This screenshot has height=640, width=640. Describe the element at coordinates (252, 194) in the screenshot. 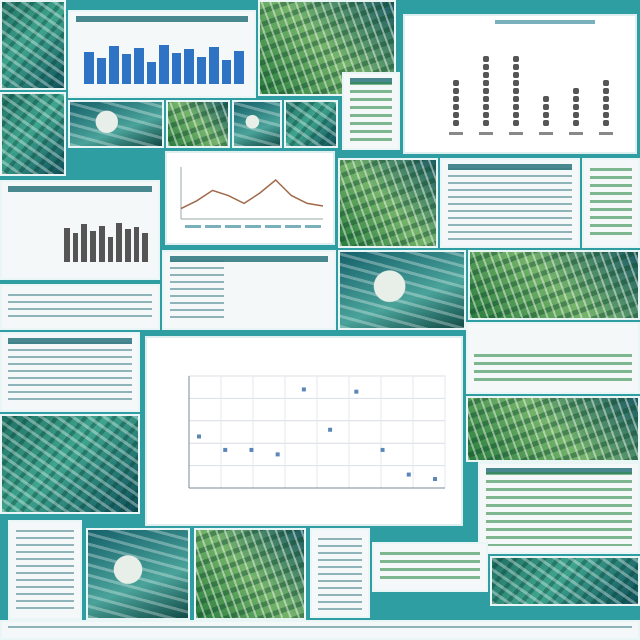

I see `series-line` at that location.